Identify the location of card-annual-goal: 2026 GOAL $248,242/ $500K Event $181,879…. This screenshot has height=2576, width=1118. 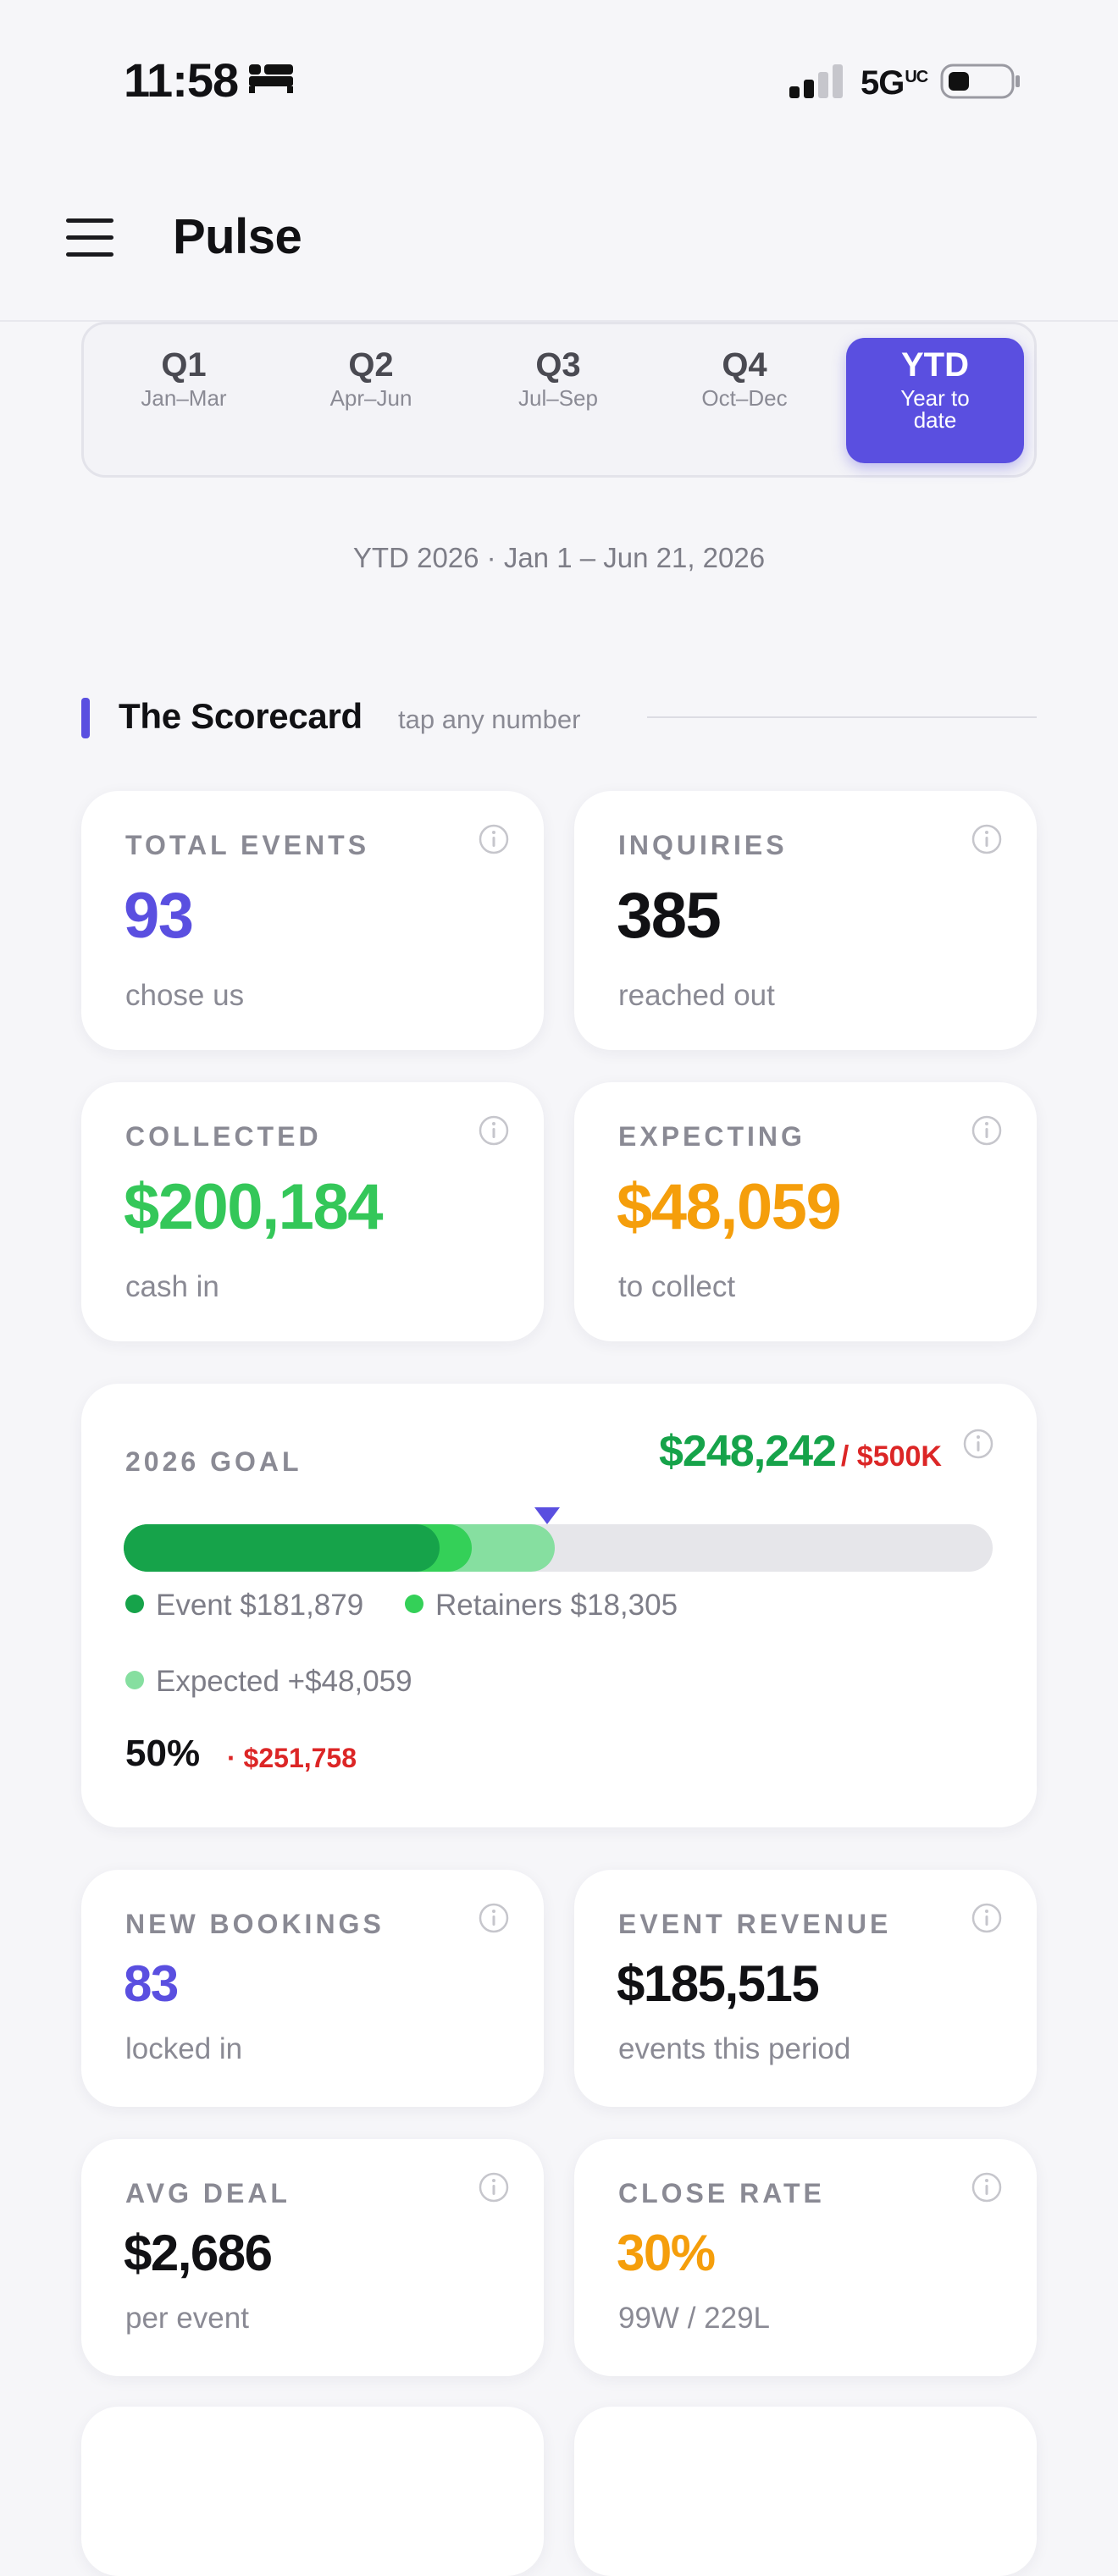
(559, 1605).